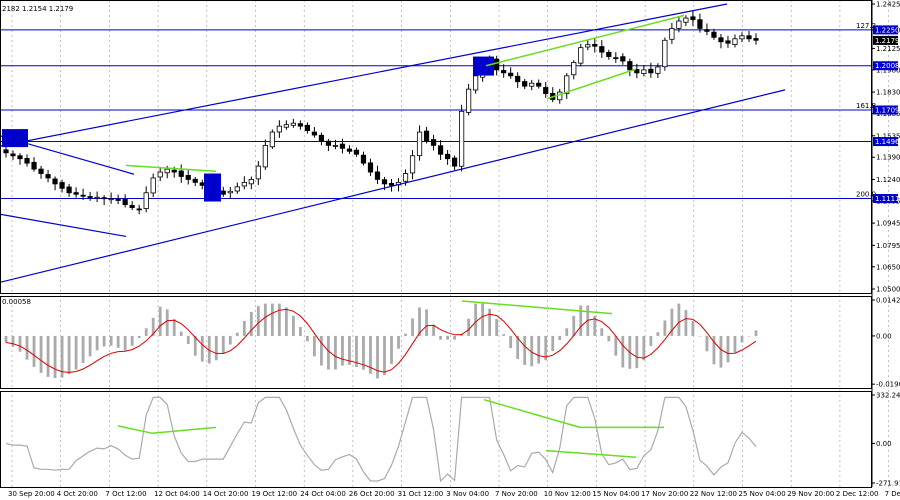  I want to click on macd-tick-label: 0.0142, so click(888, 301).